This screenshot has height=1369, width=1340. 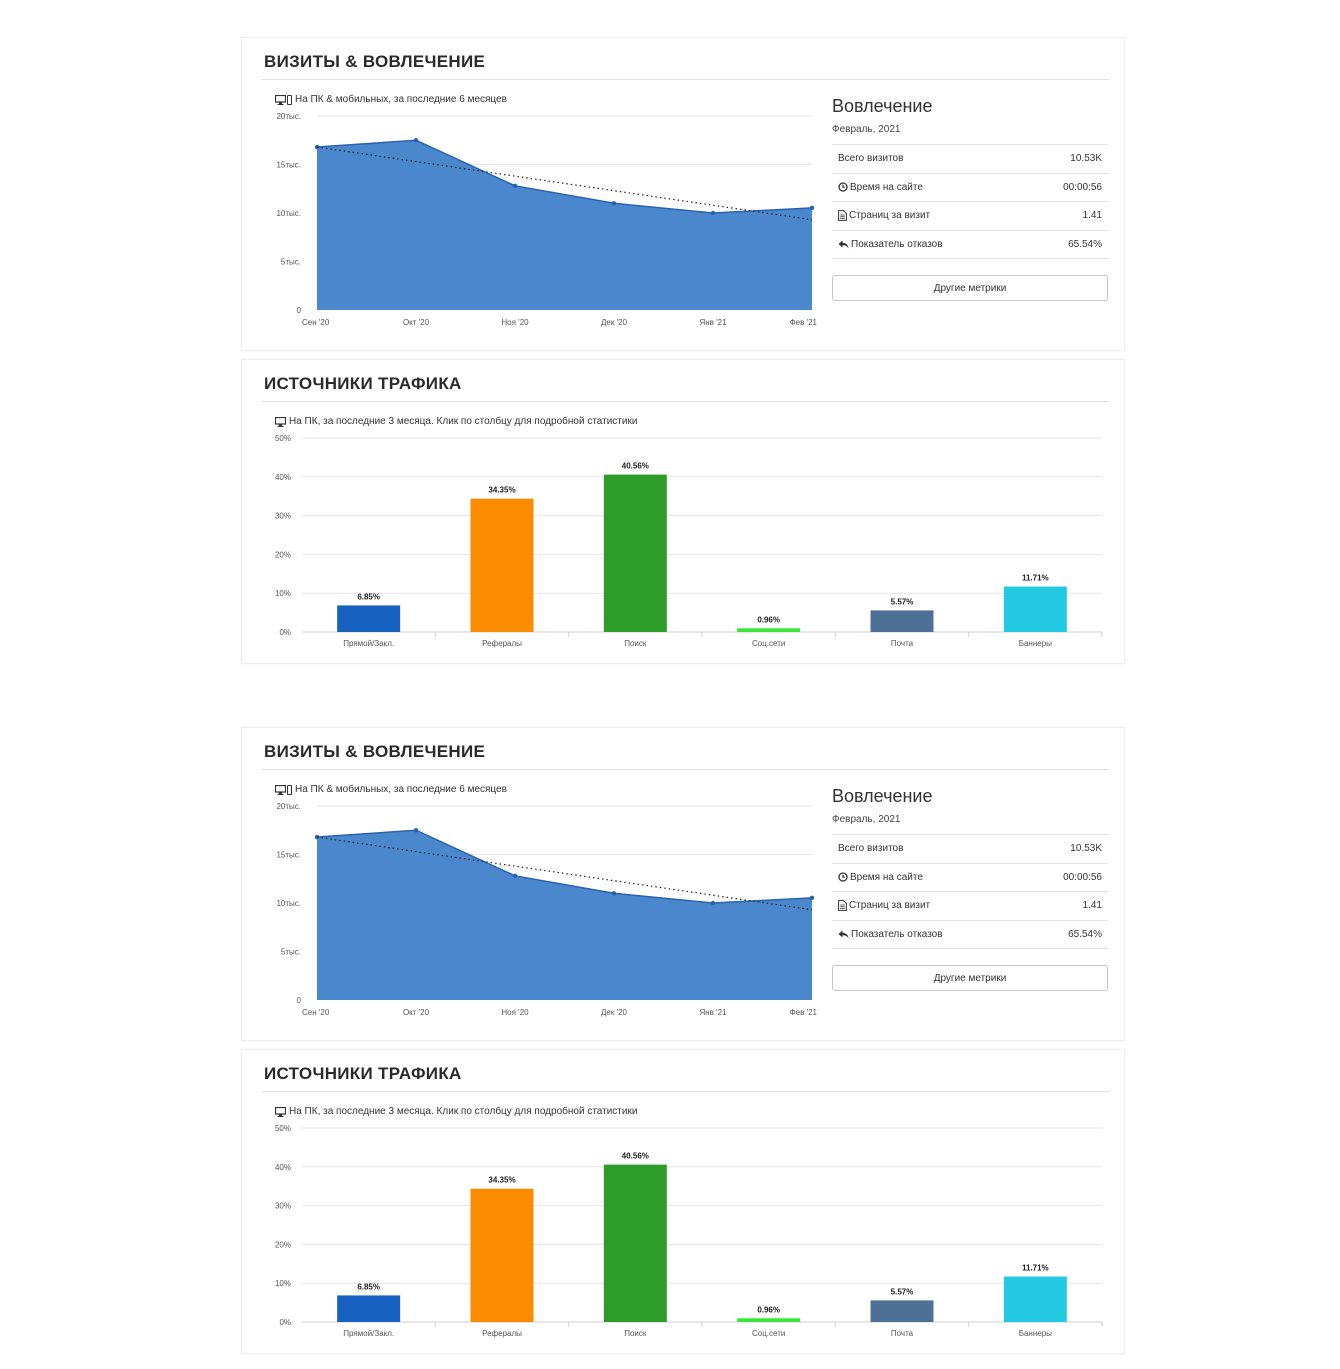 What do you see at coordinates (635, 466) in the screenshot?
I see `data-label: 40.56%` at bounding box center [635, 466].